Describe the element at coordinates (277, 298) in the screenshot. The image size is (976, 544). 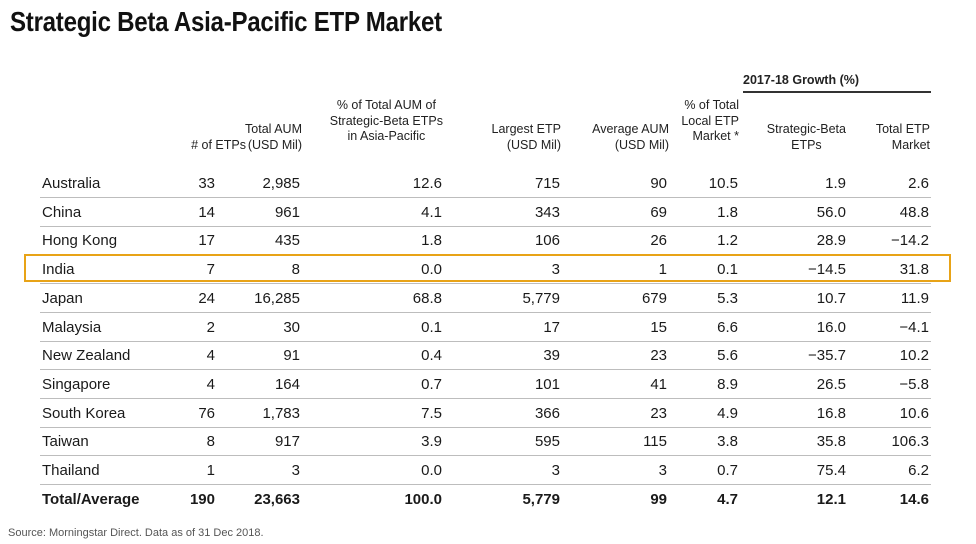
I see `table-cell: 16,285` at that location.